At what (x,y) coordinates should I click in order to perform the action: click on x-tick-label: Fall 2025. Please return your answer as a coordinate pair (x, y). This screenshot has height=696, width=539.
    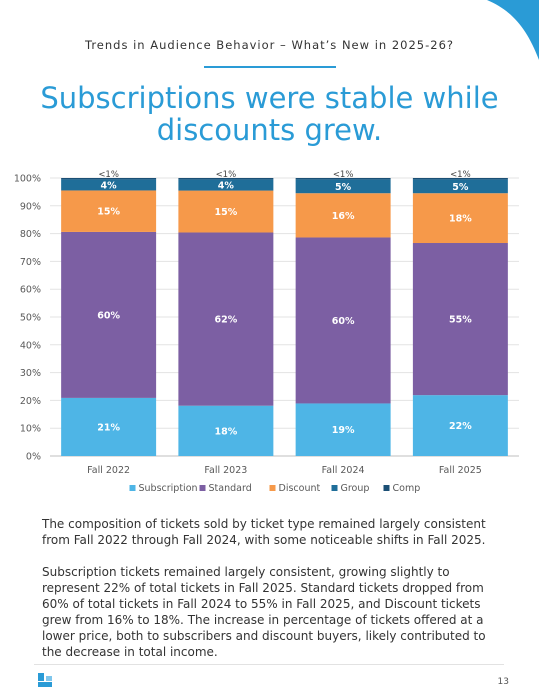
    Looking at the image, I should click on (460, 470).